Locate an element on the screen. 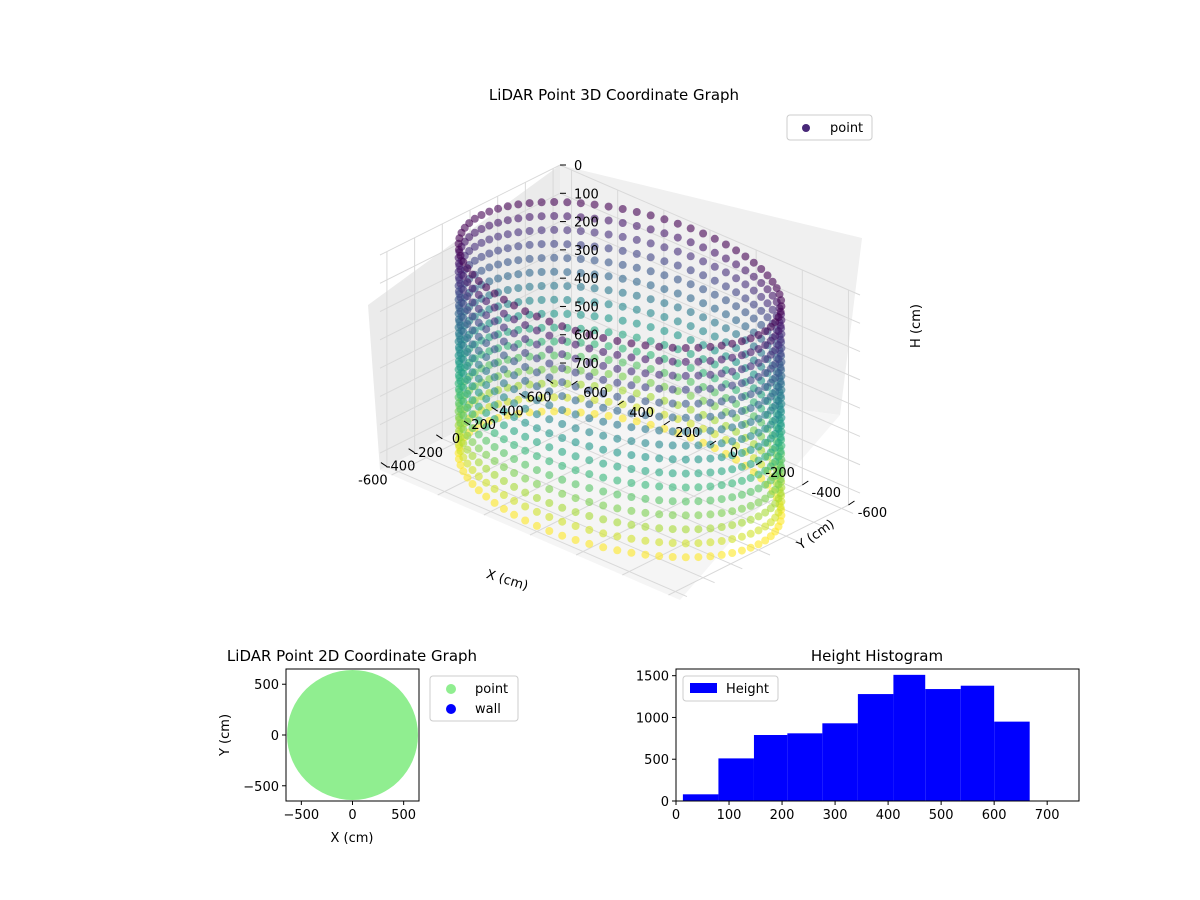 This screenshot has height=900, width=1200. y-tick-label-3d: -400 is located at coordinates (827, 493).